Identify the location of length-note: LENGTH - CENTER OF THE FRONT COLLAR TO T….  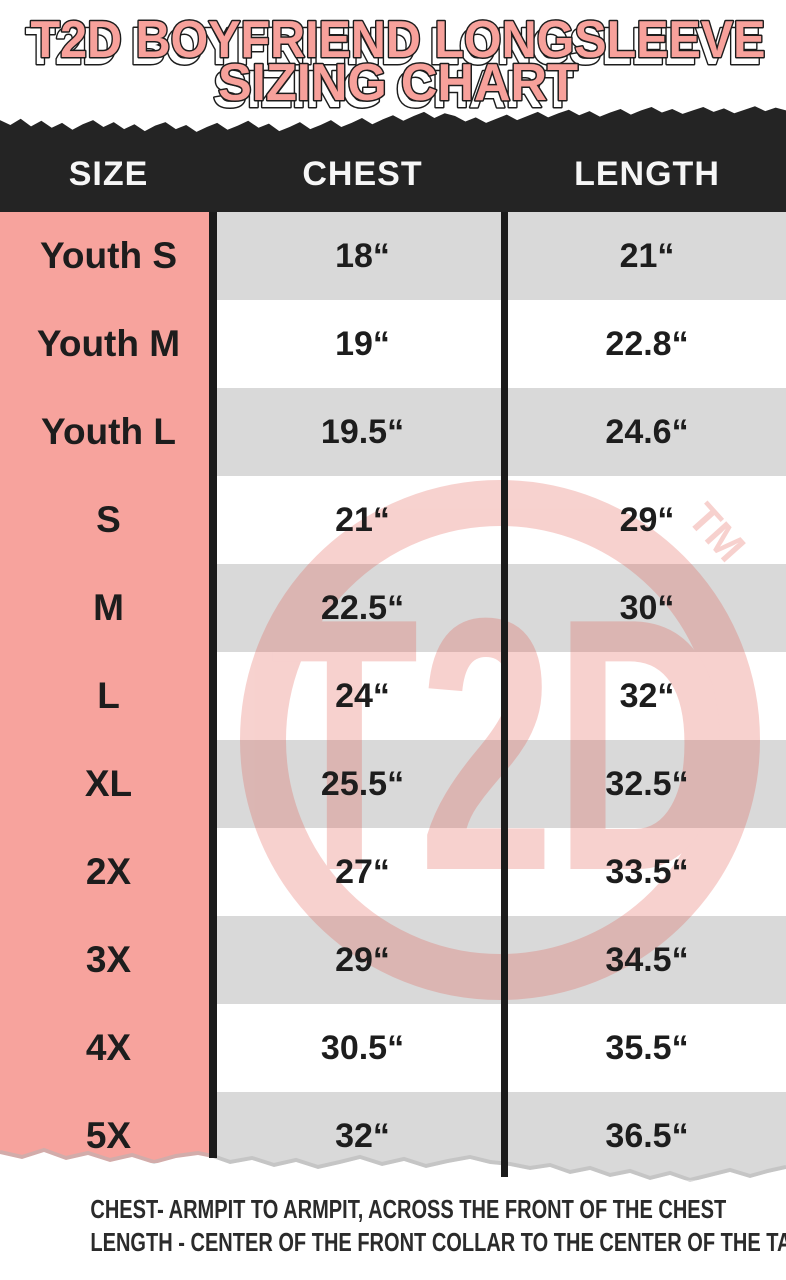
(438, 1242).